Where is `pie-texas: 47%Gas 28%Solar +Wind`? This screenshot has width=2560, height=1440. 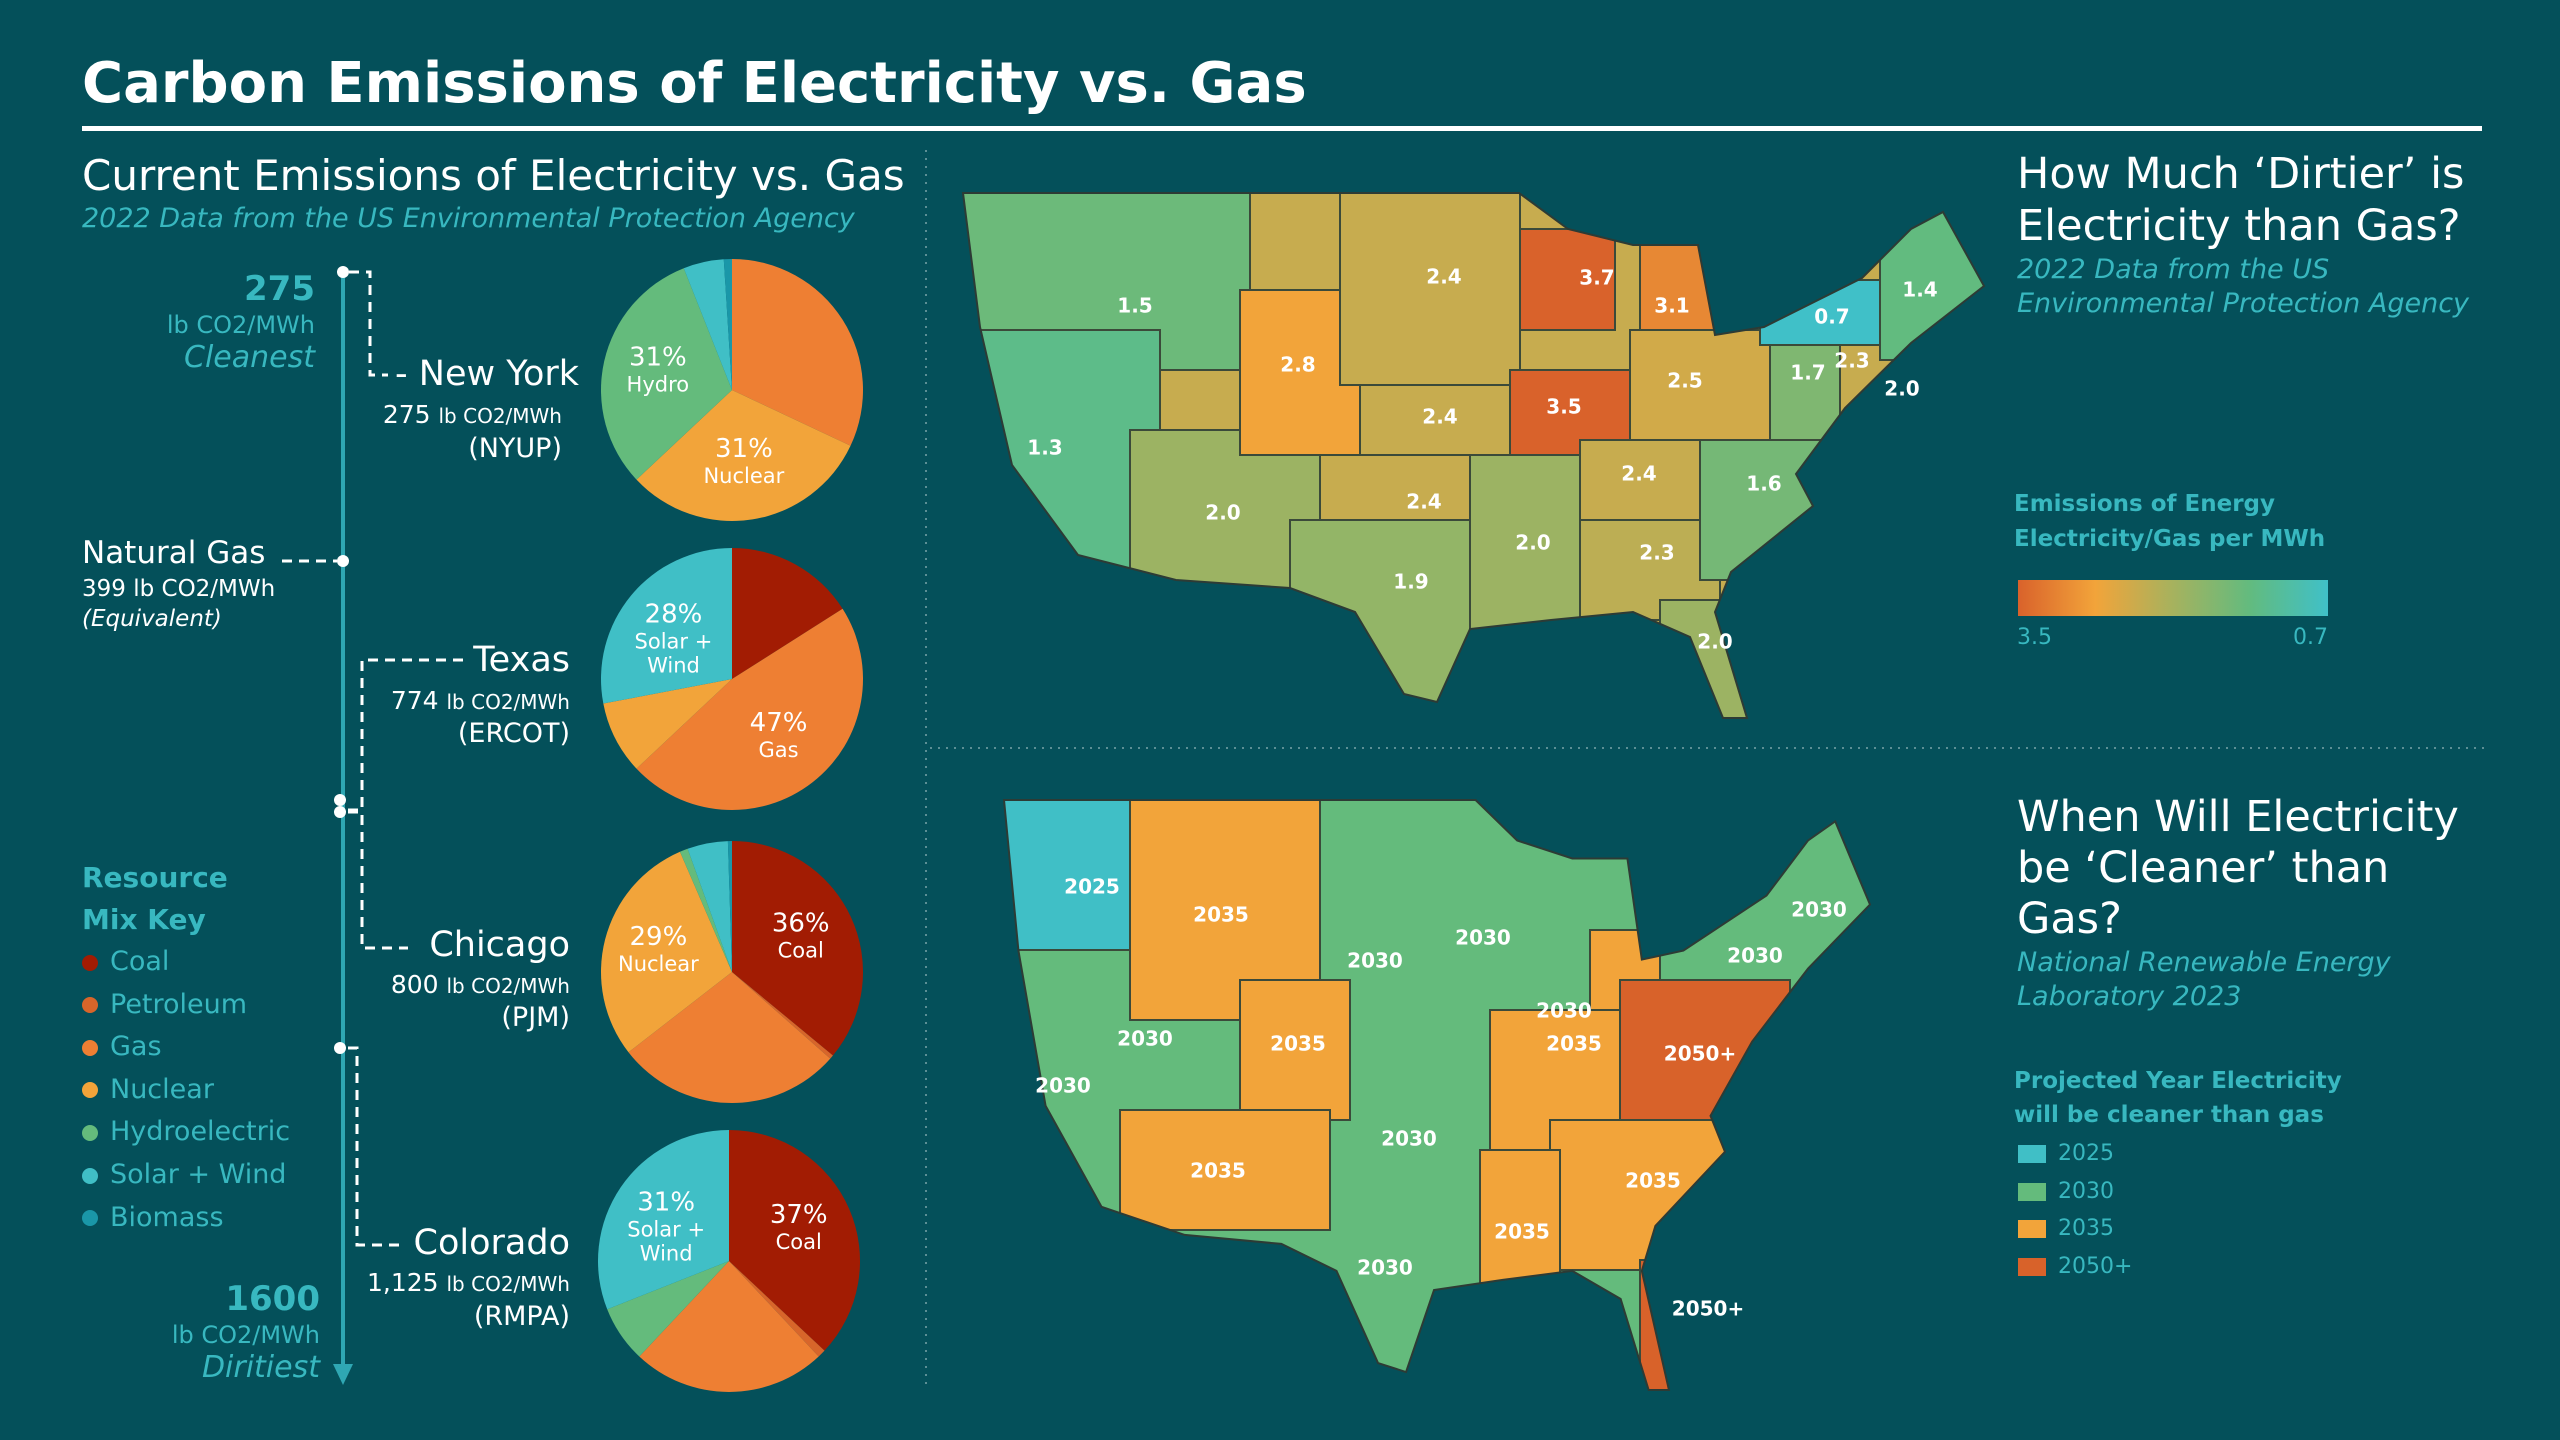 pie-texas: 47%Gas 28%Solar +Wind is located at coordinates (732, 679).